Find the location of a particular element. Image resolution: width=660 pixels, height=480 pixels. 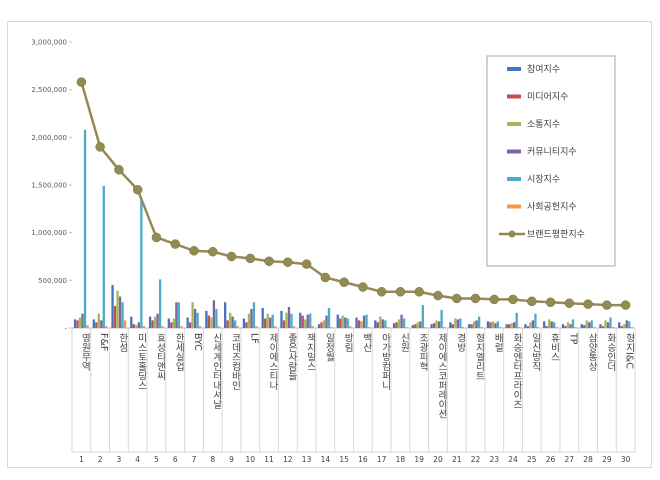

category-label: 좋은사람들 is located at coordinates (291, 357).